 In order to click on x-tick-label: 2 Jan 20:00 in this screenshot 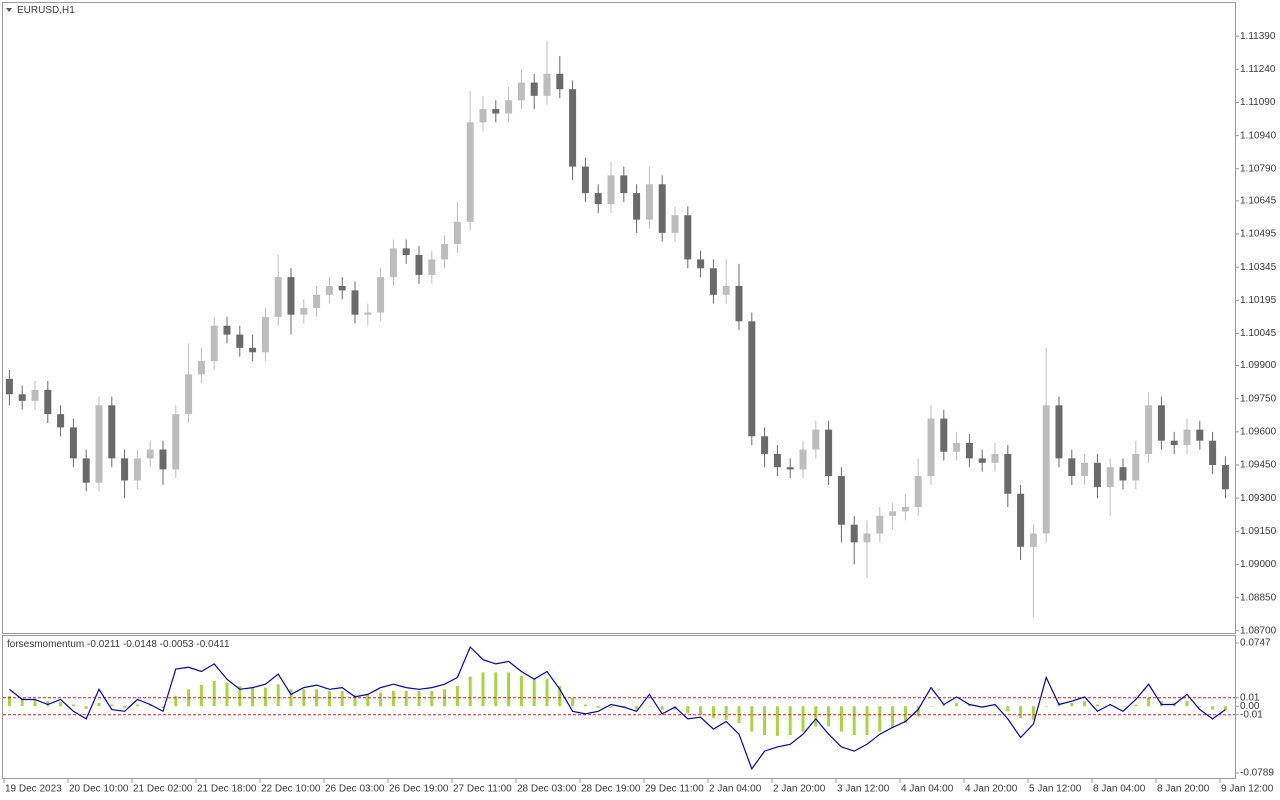, I will do `click(799, 789)`.